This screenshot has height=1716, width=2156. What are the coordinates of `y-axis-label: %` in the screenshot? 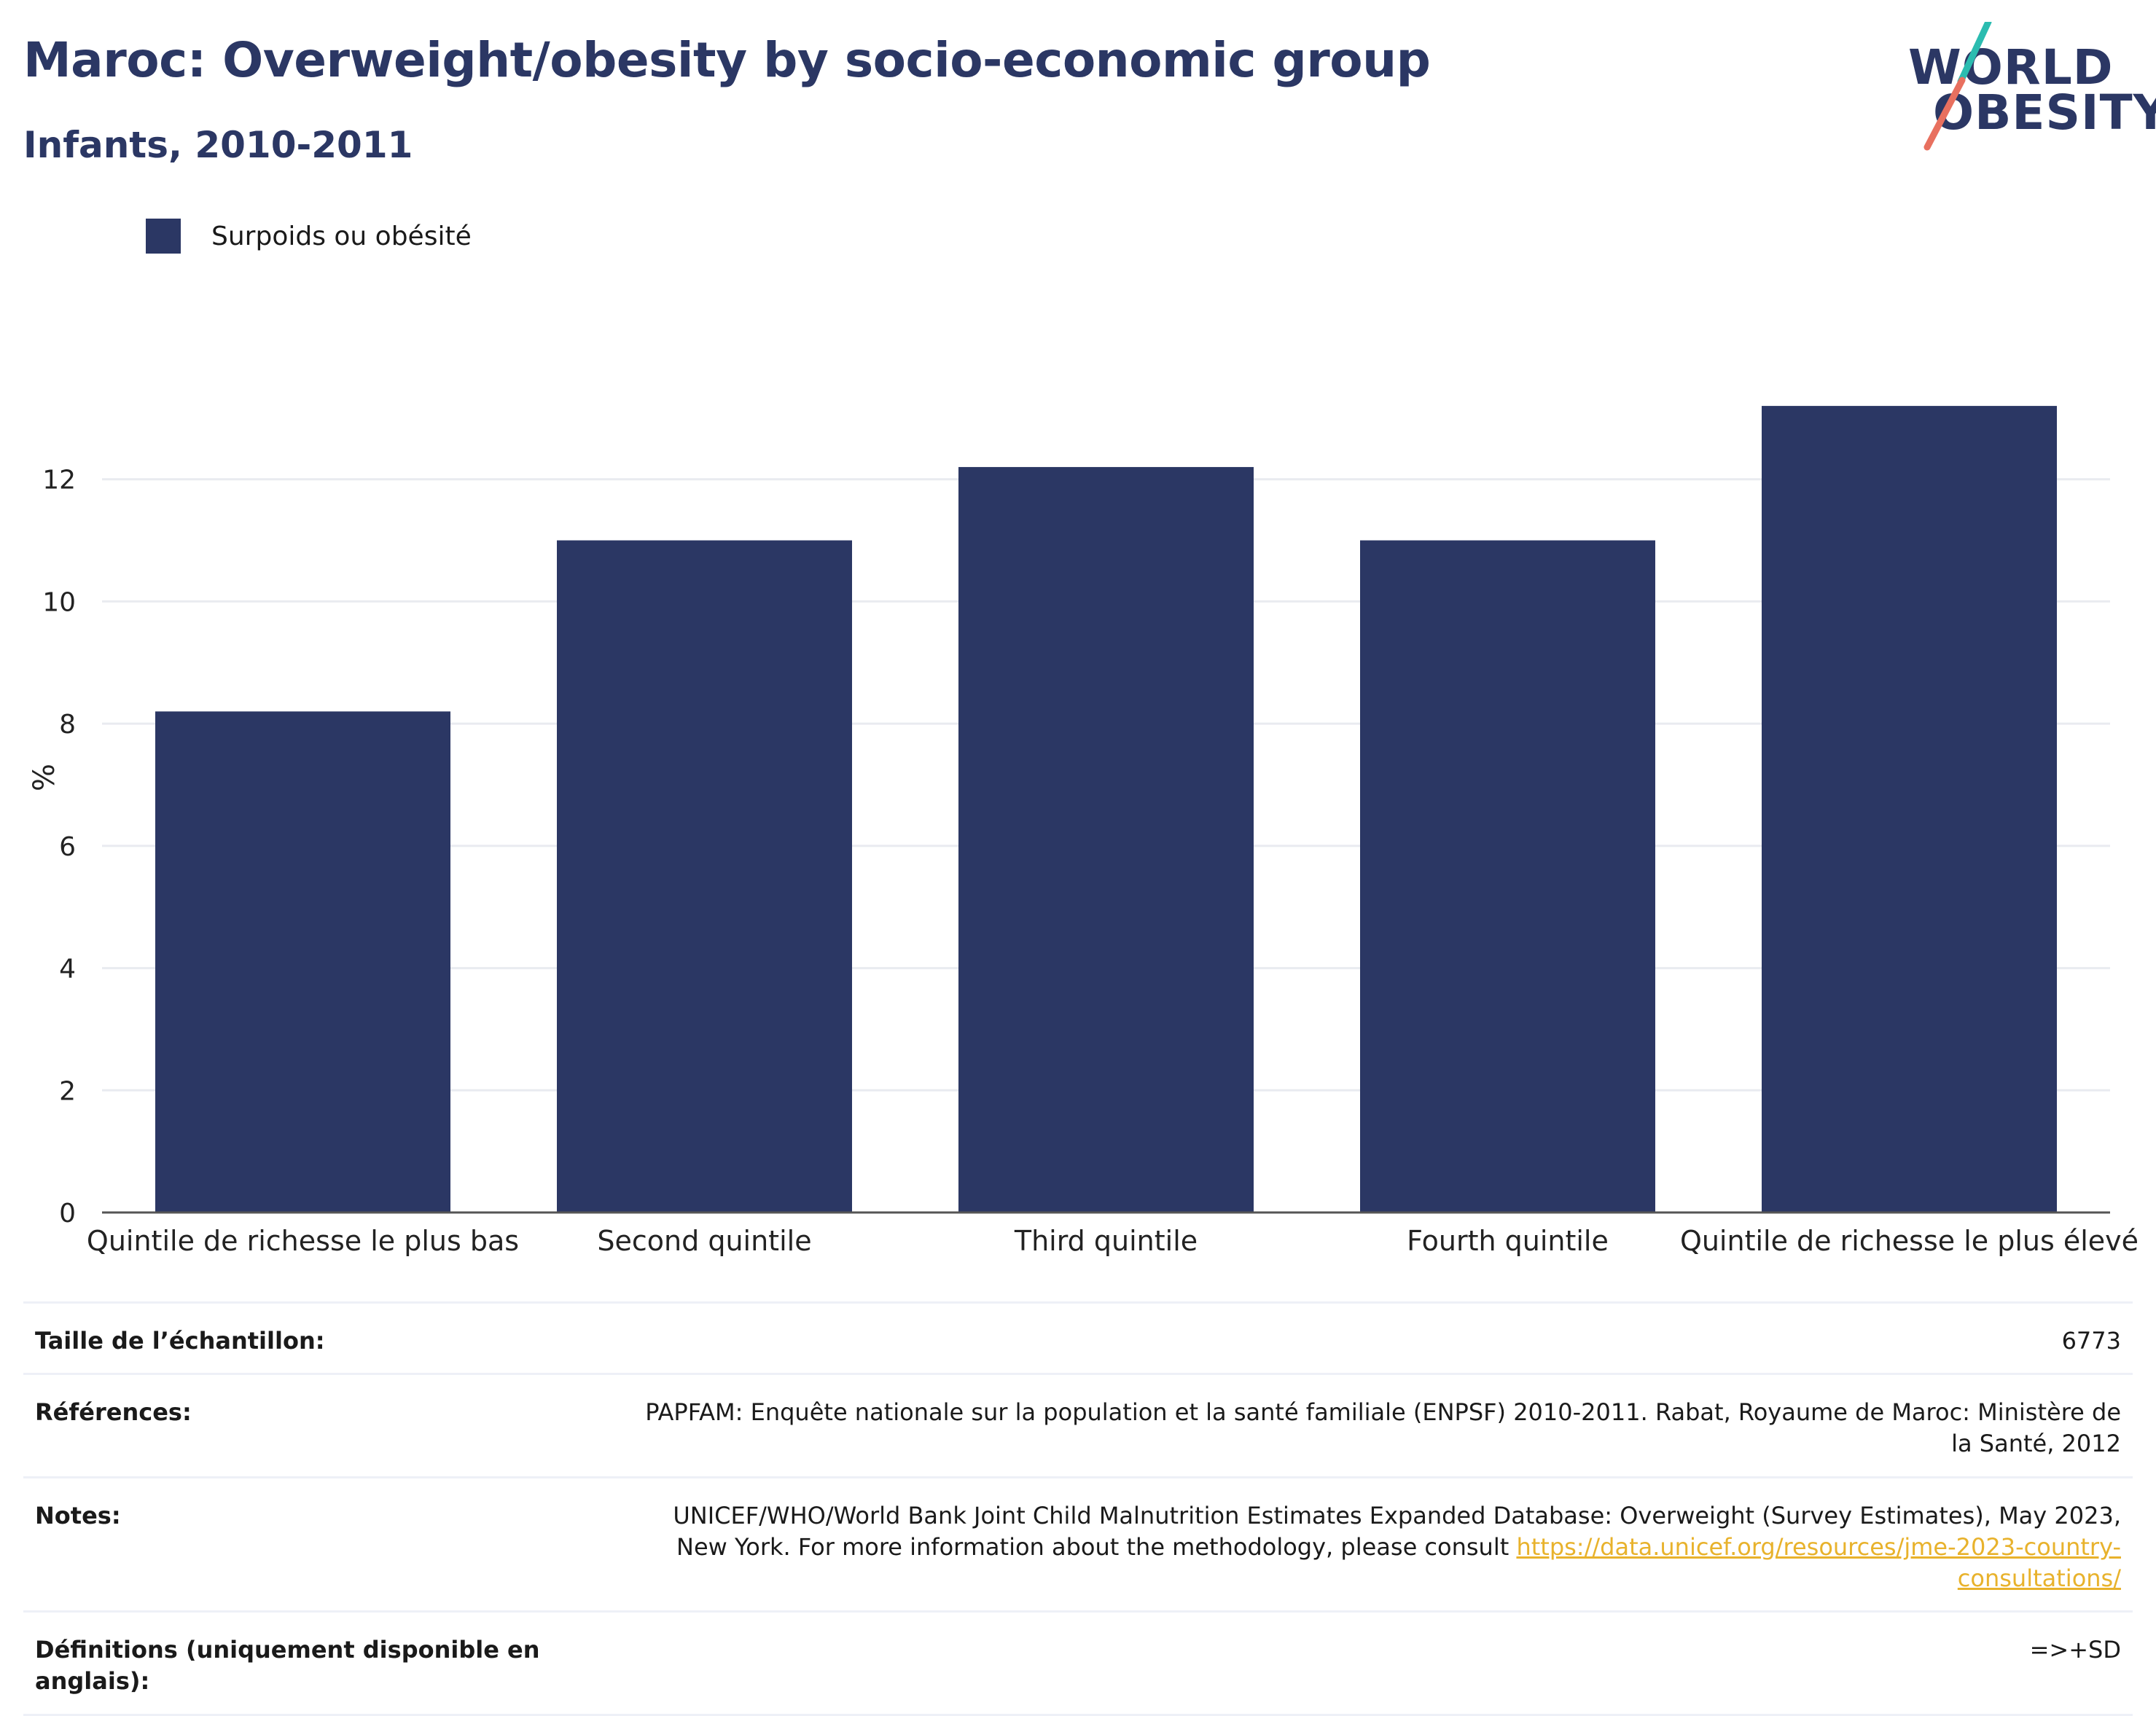 It's located at (45, 777).